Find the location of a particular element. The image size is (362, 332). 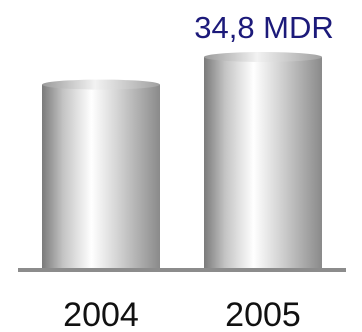

bar-top-2005 is located at coordinates (263, 57).